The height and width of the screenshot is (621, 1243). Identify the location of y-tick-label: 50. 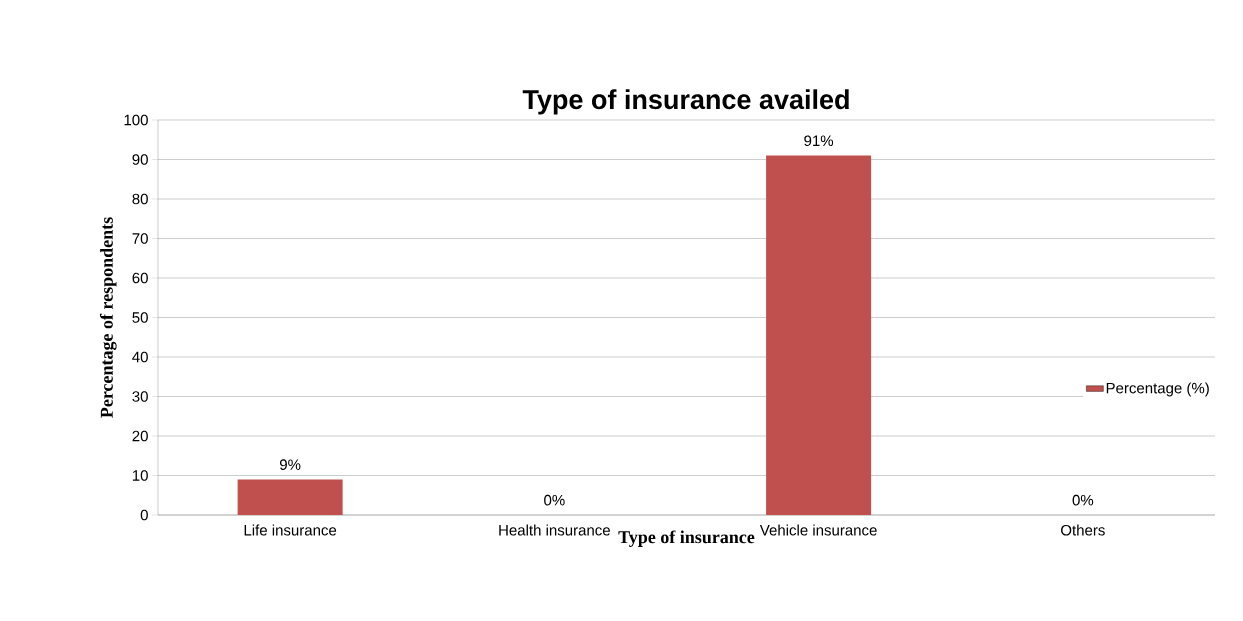
(140, 317).